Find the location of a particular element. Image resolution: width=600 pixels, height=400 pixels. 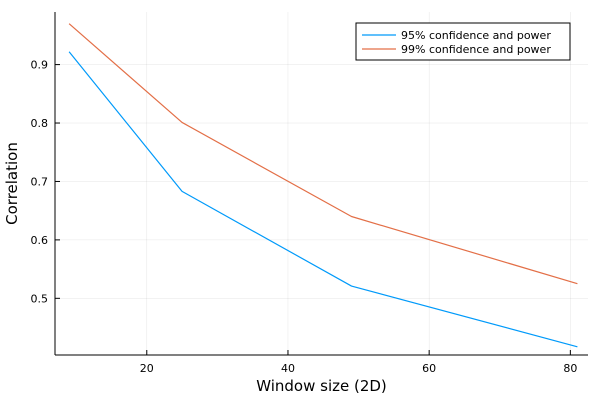

y-tick-label: 0.7 is located at coordinates (40, 181).